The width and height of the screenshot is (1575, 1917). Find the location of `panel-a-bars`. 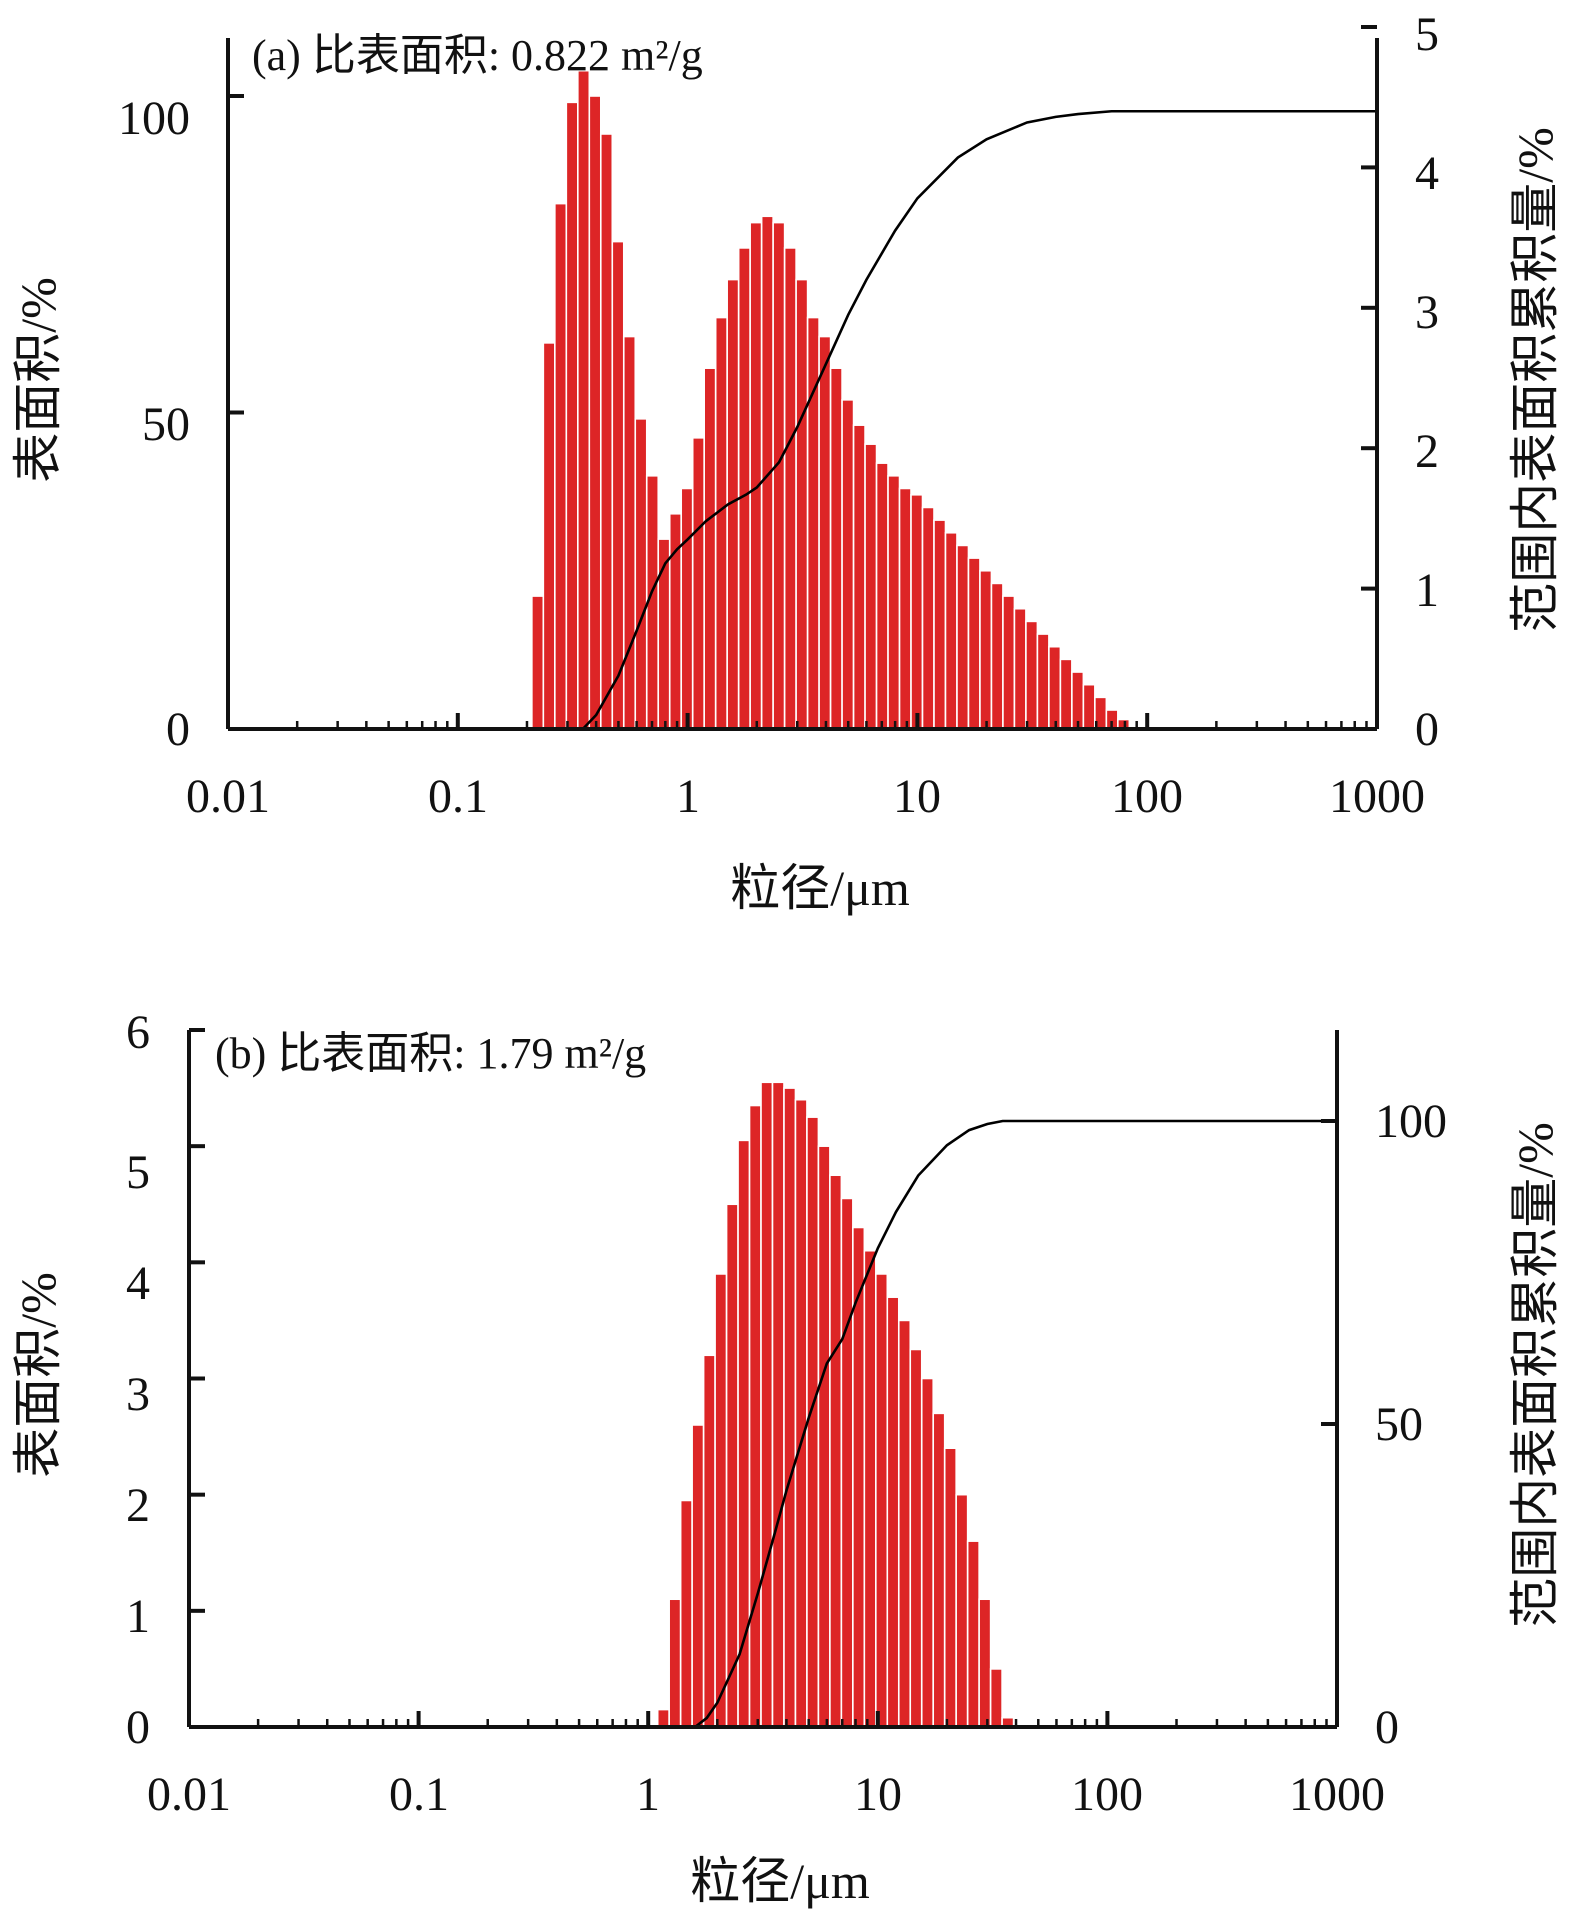

panel-a-bars is located at coordinates (831, 399).